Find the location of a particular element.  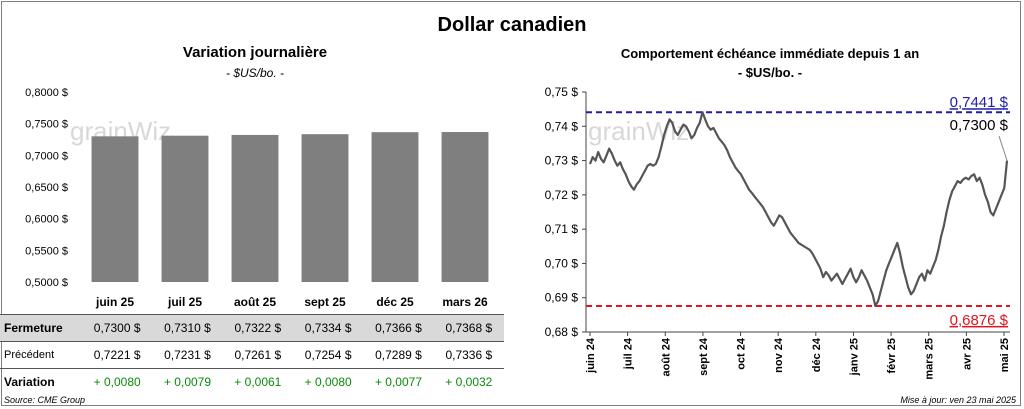

x-tick-label: juin 24 is located at coordinates (591, 355).